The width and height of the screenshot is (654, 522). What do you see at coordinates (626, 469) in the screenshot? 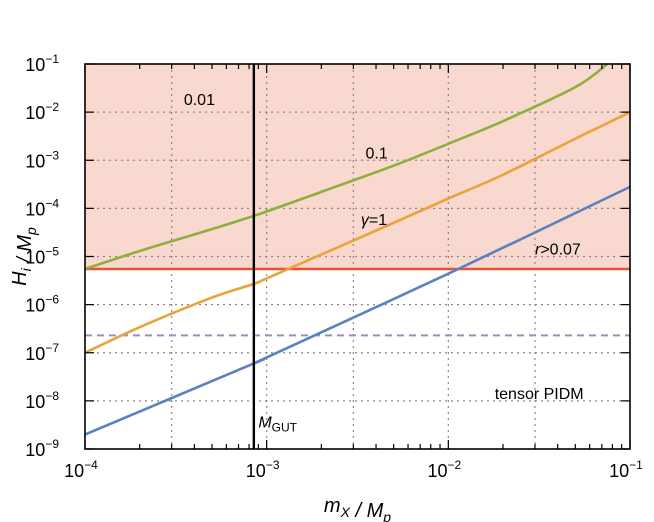
I see `x-tick-label: 10⁻¹` at bounding box center [626, 469].